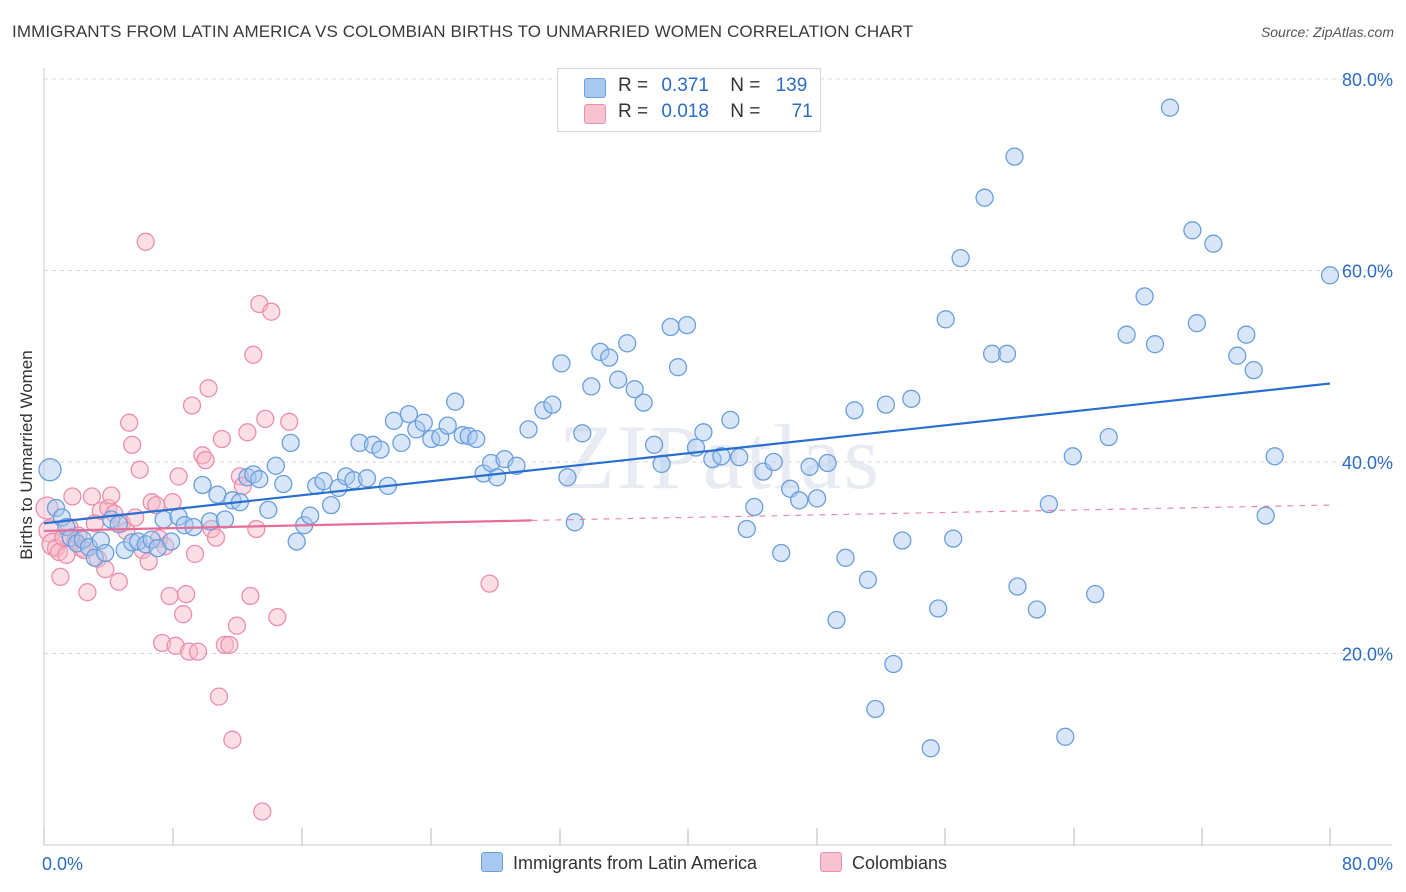 Image resolution: width=1406 pixels, height=892 pixels. I want to click on y-tick-label: 40.0%, so click(1367, 463).